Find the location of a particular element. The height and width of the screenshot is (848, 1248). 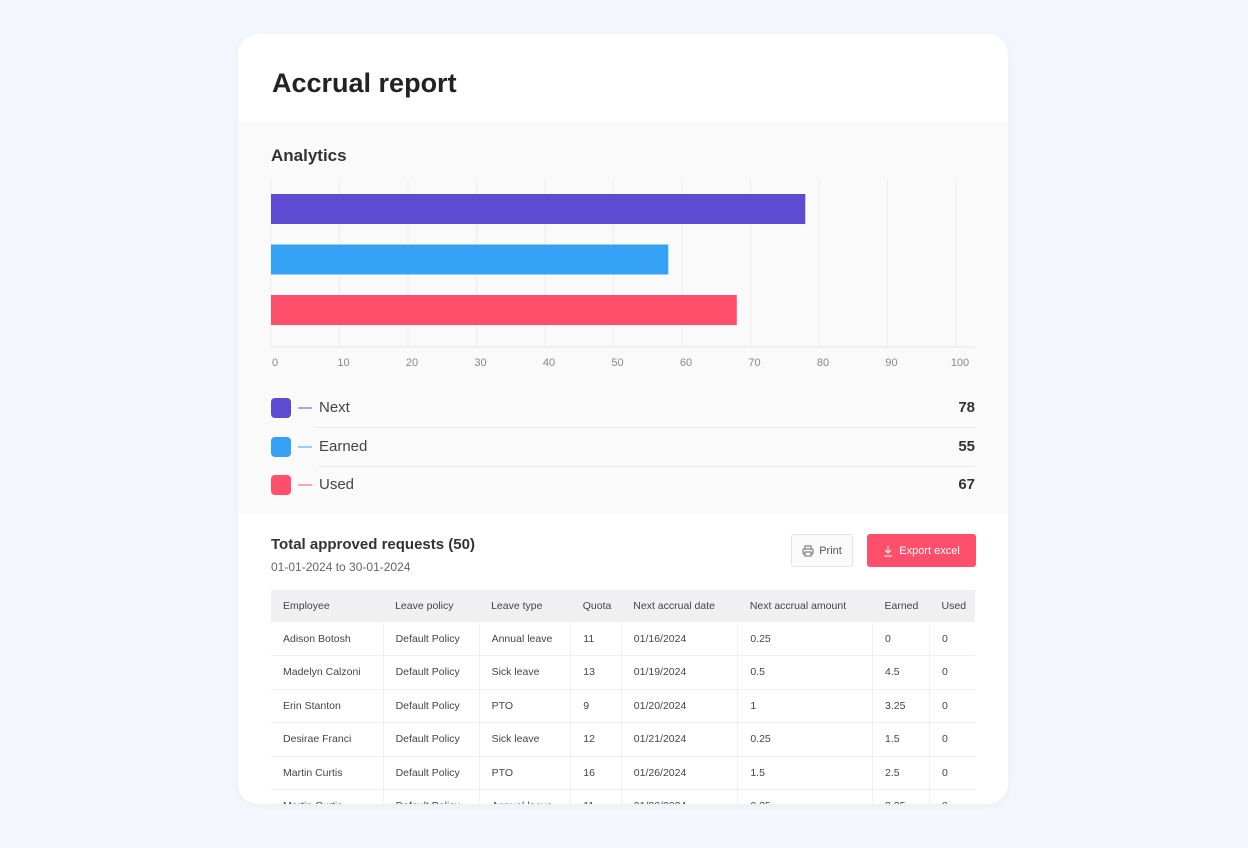

export-excel-button: Export excel is located at coordinates (921, 550).